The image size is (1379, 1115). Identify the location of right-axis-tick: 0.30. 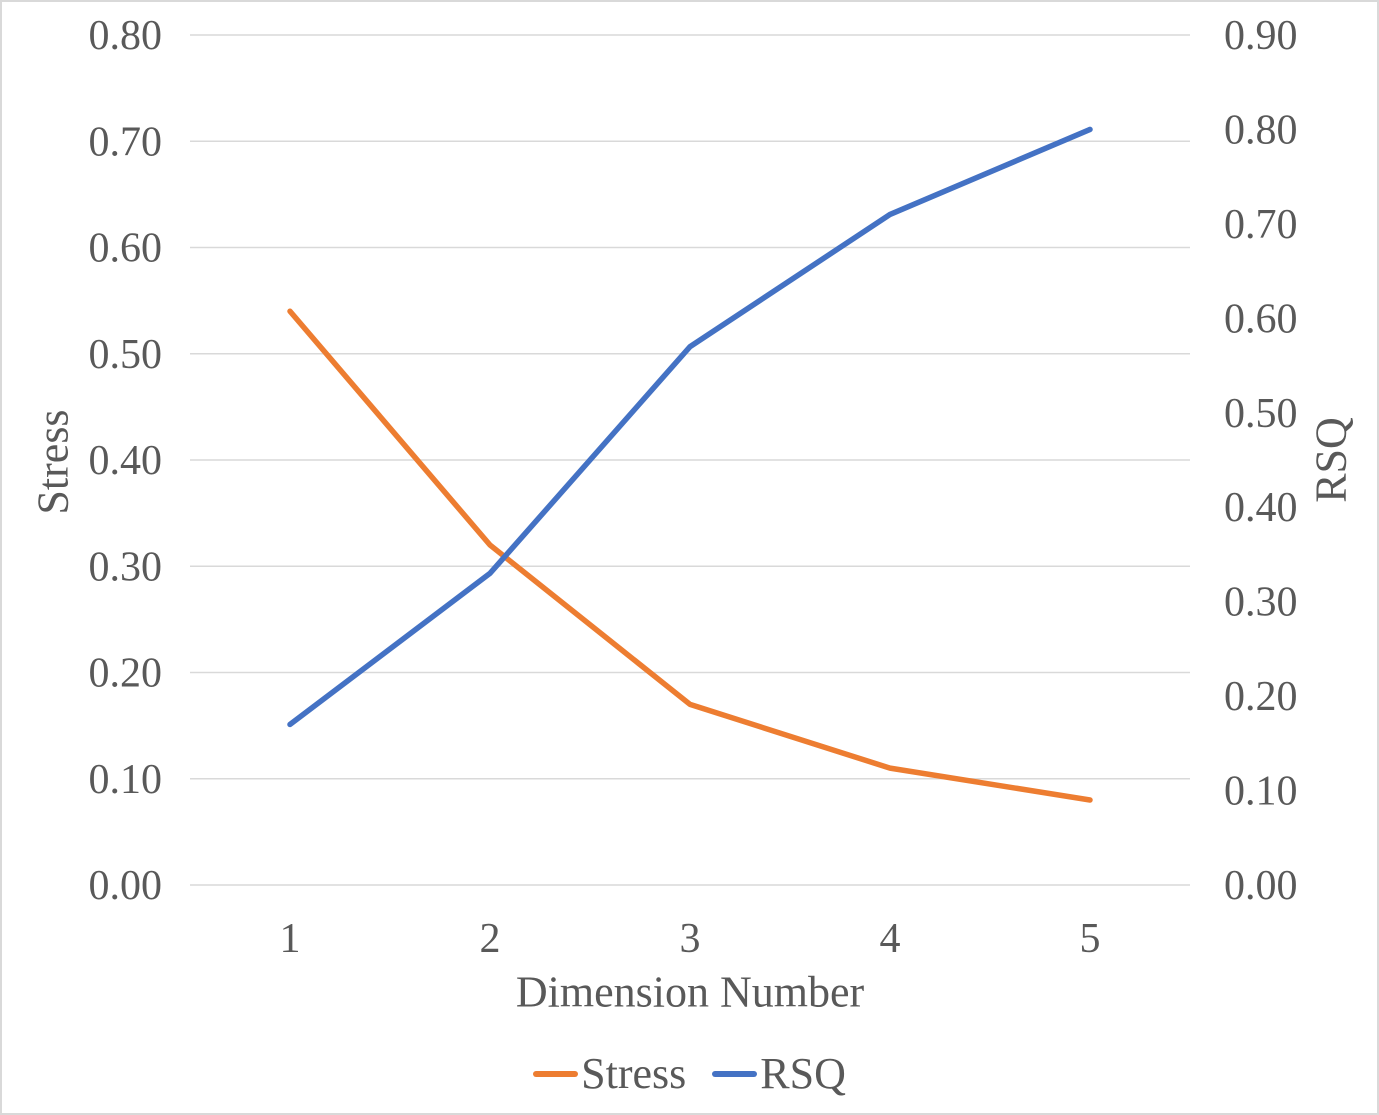
(1261, 603).